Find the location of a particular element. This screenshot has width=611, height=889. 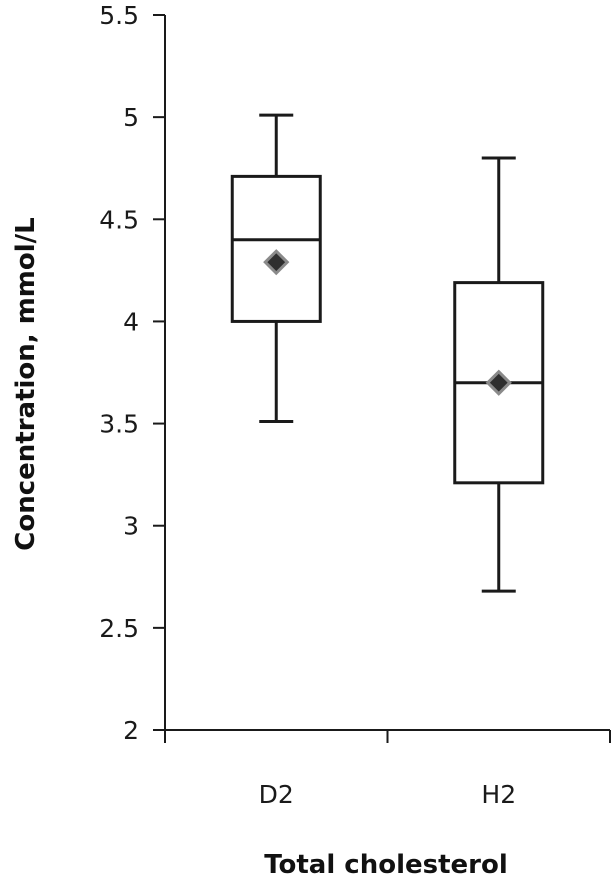

y-tick-label: 4.5 is located at coordinates (119, 219).